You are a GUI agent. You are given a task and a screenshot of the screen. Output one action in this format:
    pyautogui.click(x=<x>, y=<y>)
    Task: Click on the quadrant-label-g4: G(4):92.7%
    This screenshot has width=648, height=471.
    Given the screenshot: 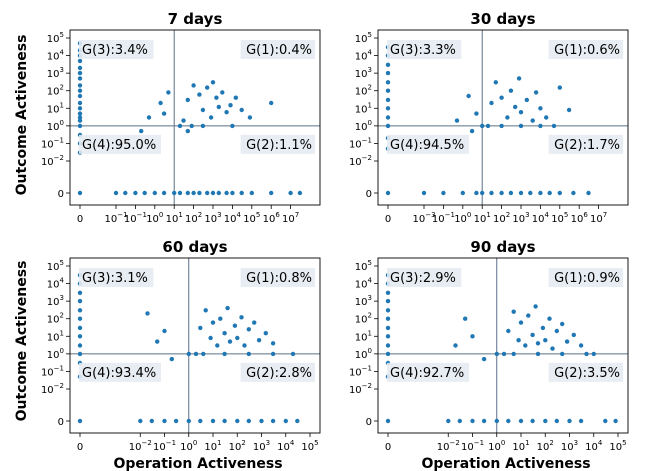 What is the action you would take?
    pyautogui.click(x=427, y=373)
    